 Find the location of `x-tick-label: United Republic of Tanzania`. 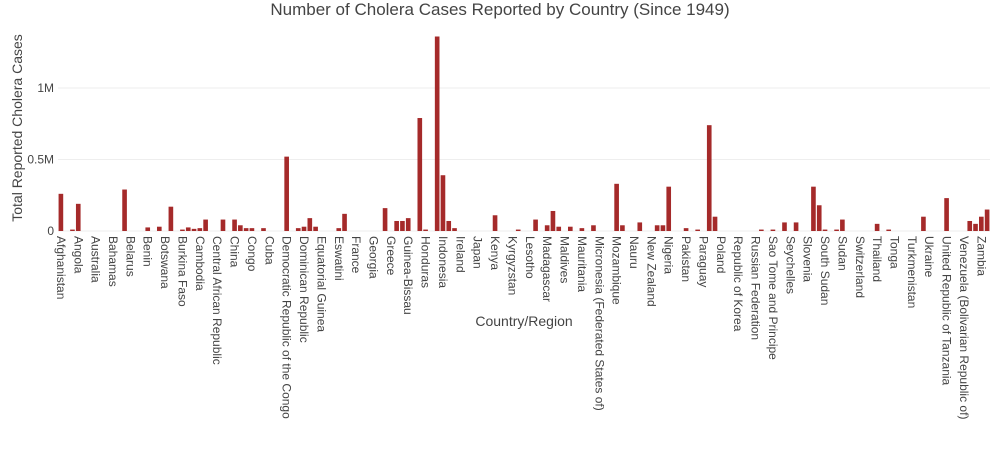

x-tick-label: United Republic of Tanzania is located at coordinates (947, 311).